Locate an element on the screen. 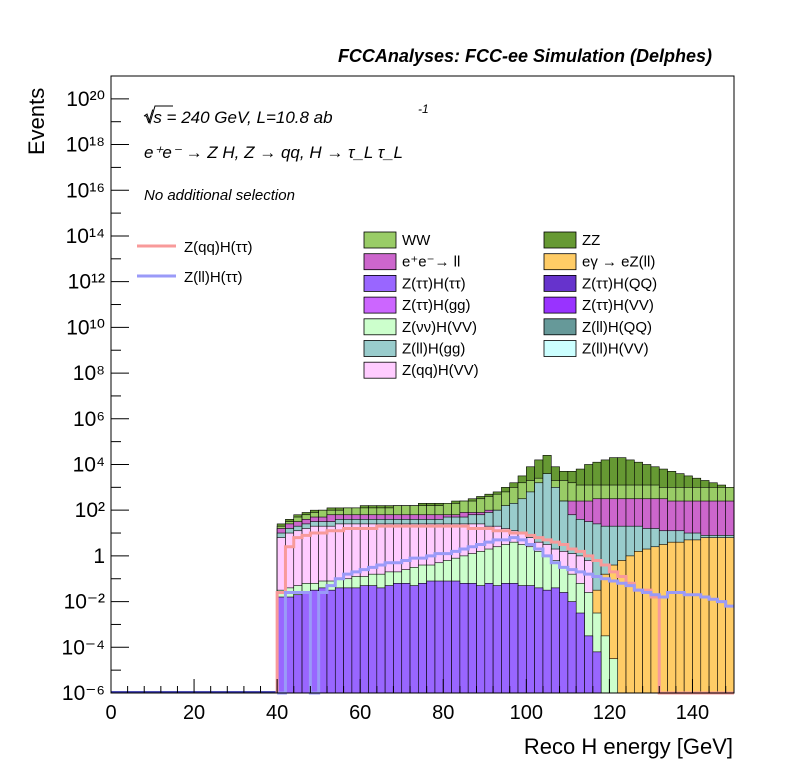  x-tick-label: 100 is located at coordinates (526, 713).